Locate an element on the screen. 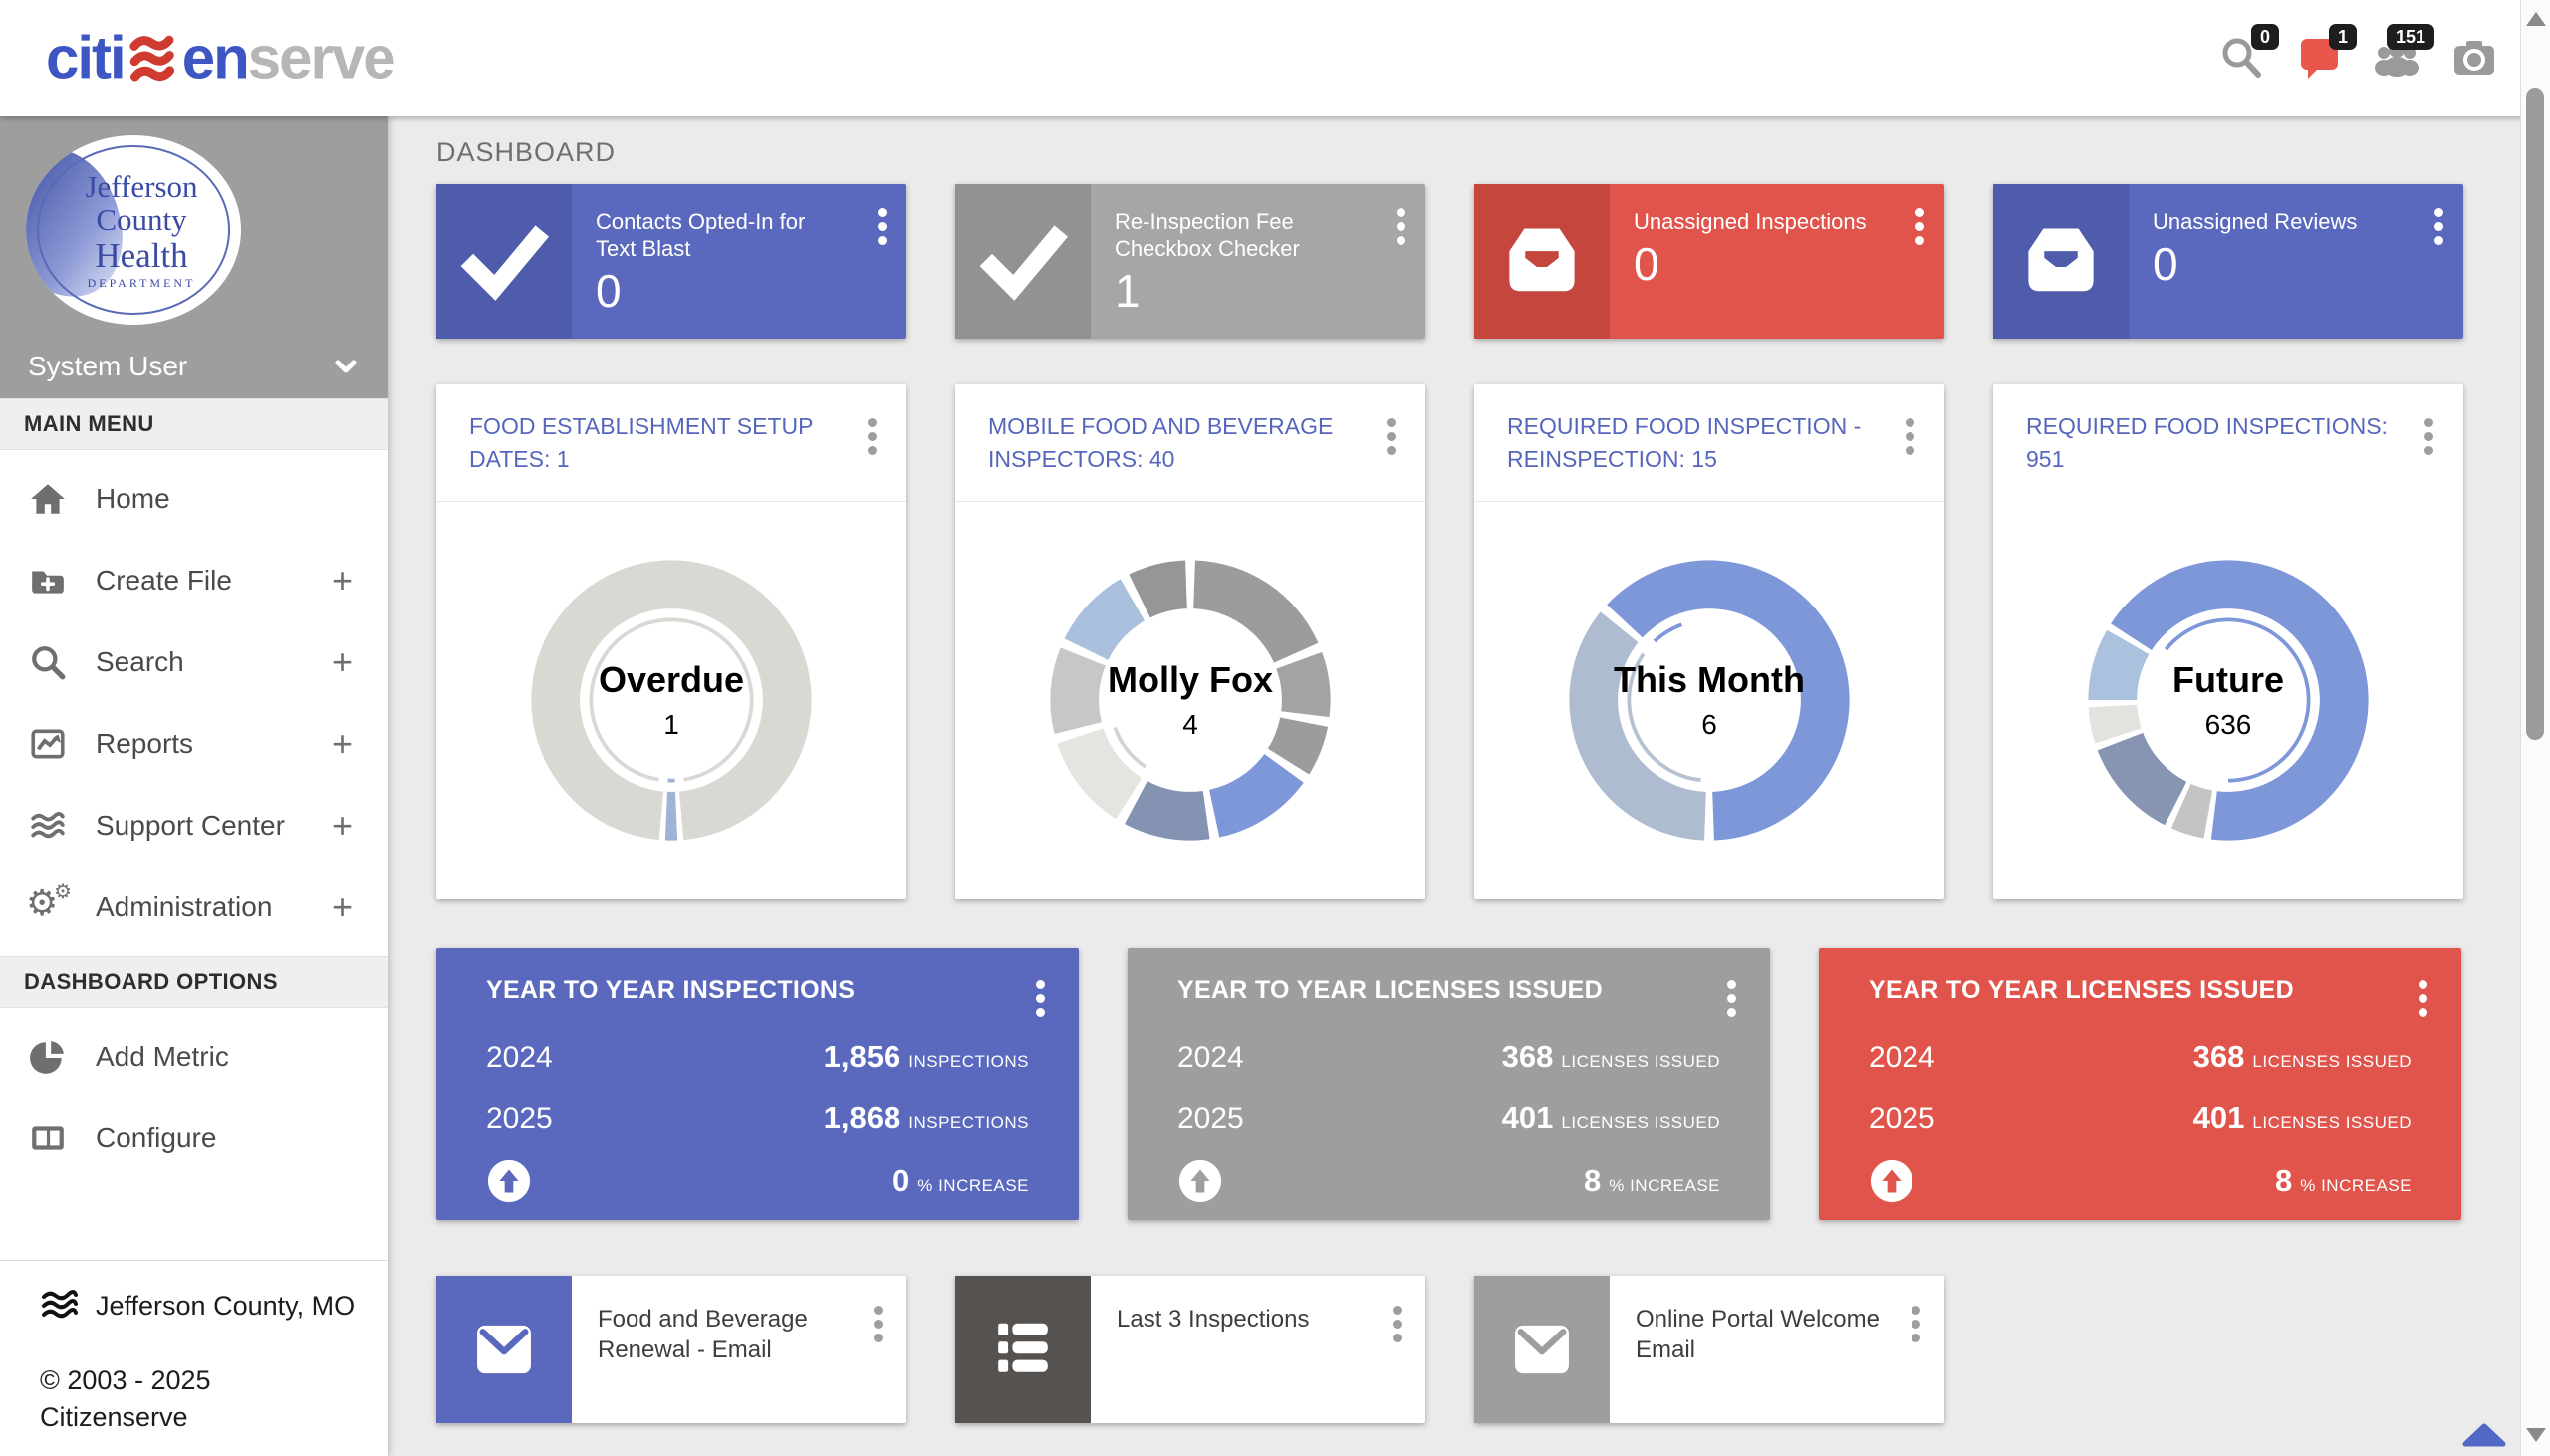  sidebar-item-search: Search + is located at coordinates (194, 662).